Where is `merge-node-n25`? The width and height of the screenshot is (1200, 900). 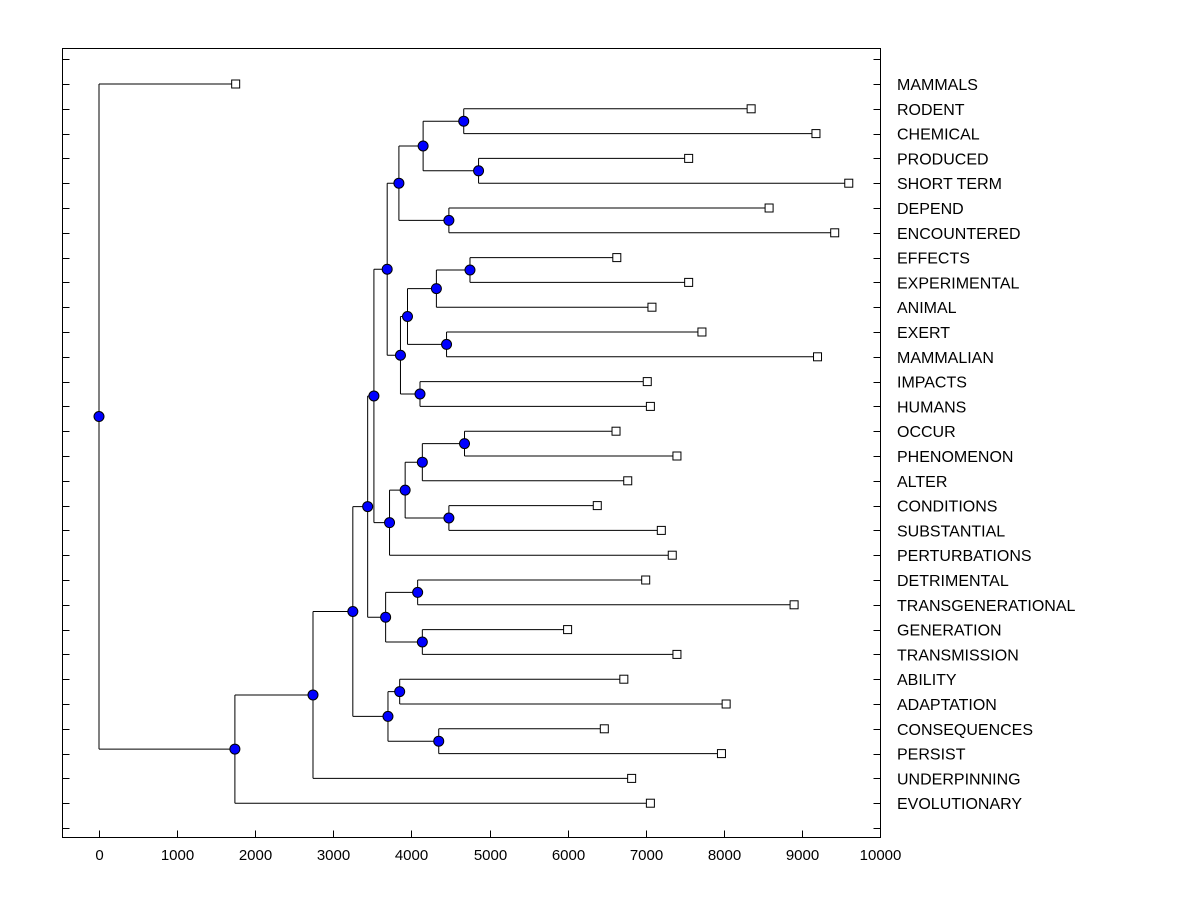
merge-node-n25 is located at coordinates (388, 716).